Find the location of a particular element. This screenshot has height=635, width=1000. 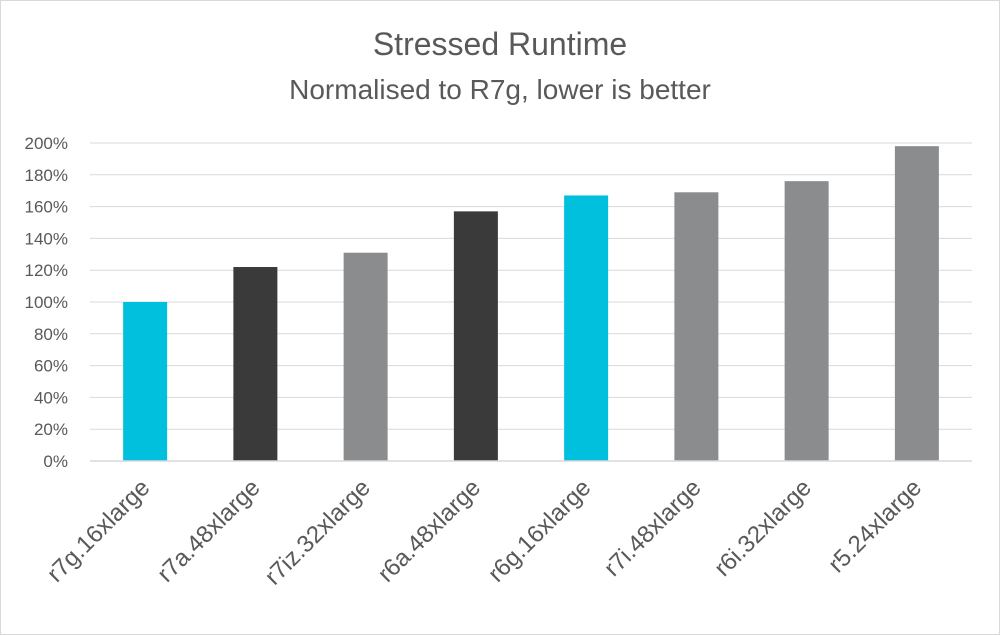

y-tick-label: 120% is located at coordinates (46, 270).